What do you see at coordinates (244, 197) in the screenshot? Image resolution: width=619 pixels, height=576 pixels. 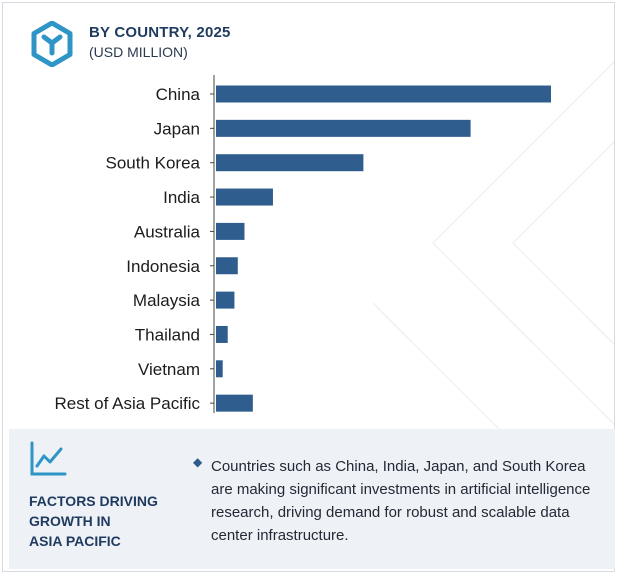 I see `bar-india` at bounding box center [244, 197].